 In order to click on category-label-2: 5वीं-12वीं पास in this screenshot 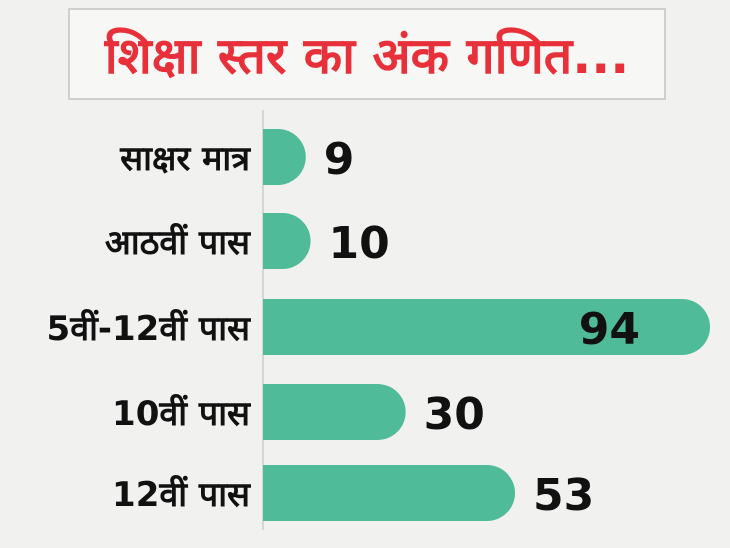, I will do `click(149, 328)`.